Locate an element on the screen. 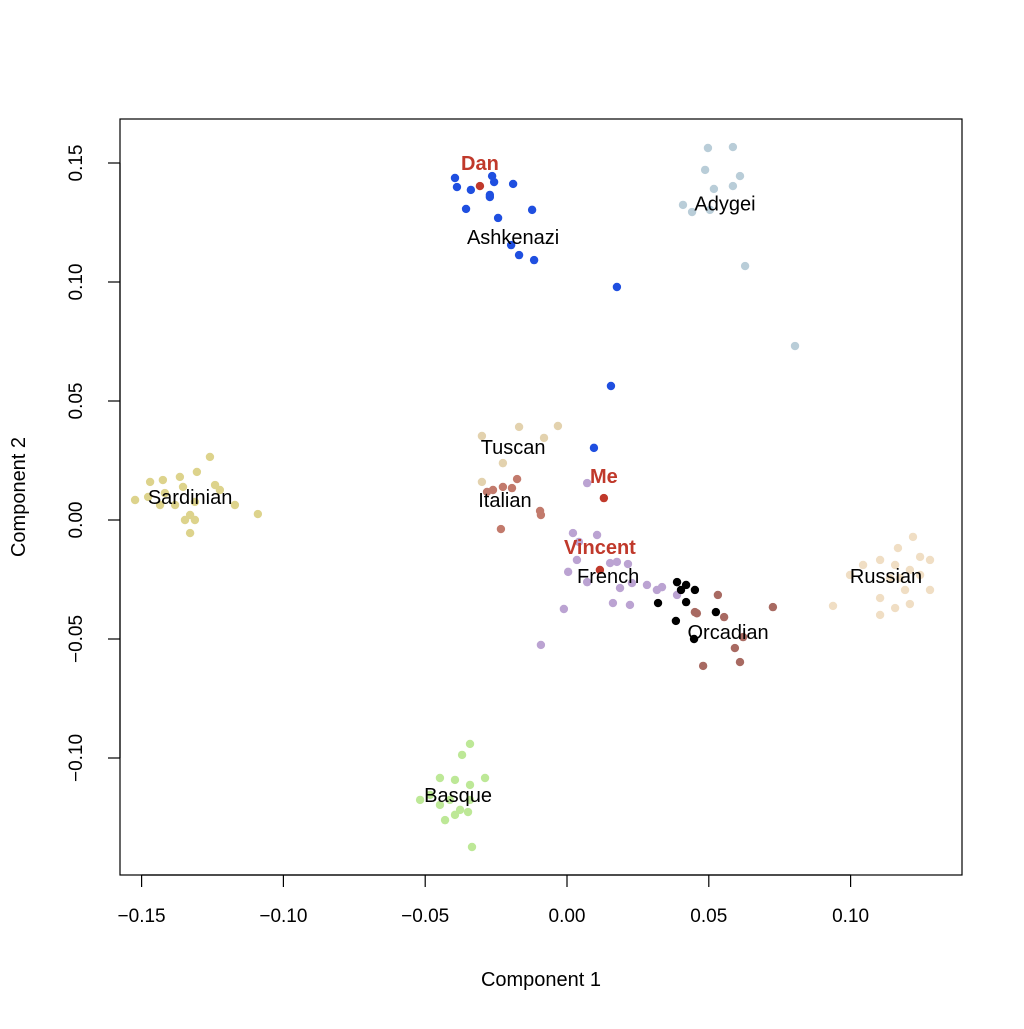 The height and width of the screenshot is (1029, 1024). y-tick-label: 0.10 is located at coordinates (76, 282).